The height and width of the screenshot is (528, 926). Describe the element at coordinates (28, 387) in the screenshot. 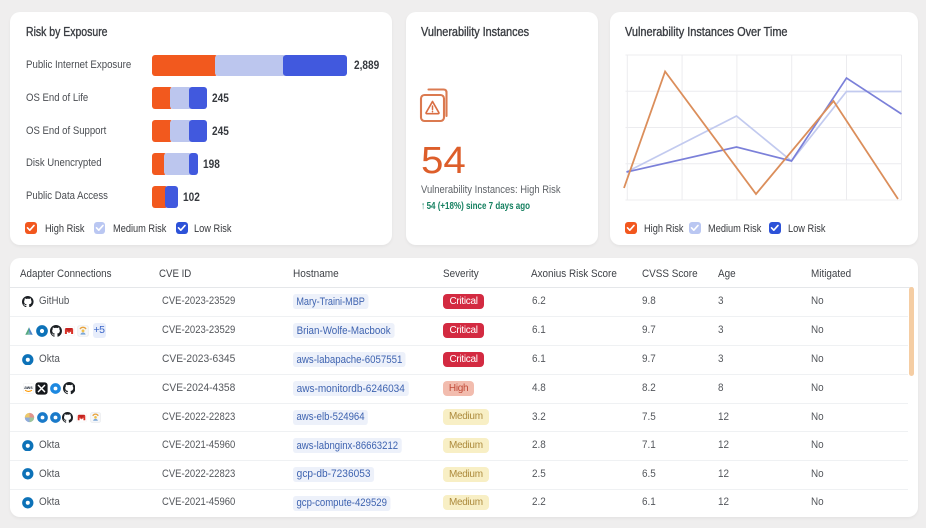

I see `svg-text: aws` at that location.